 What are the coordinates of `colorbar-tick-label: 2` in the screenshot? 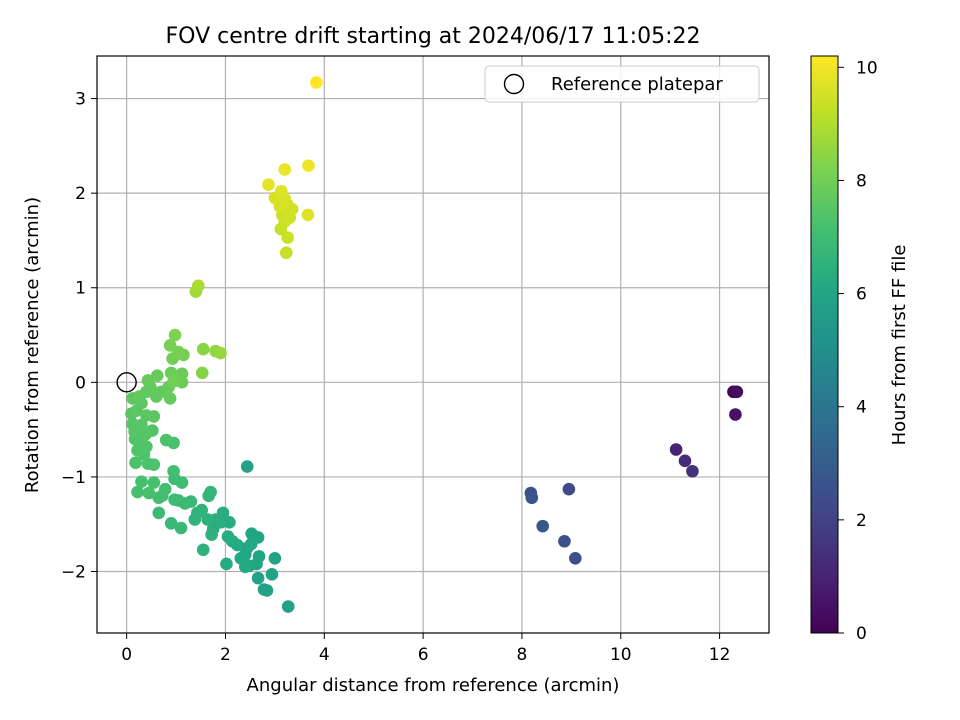 It's located at (861, 521).